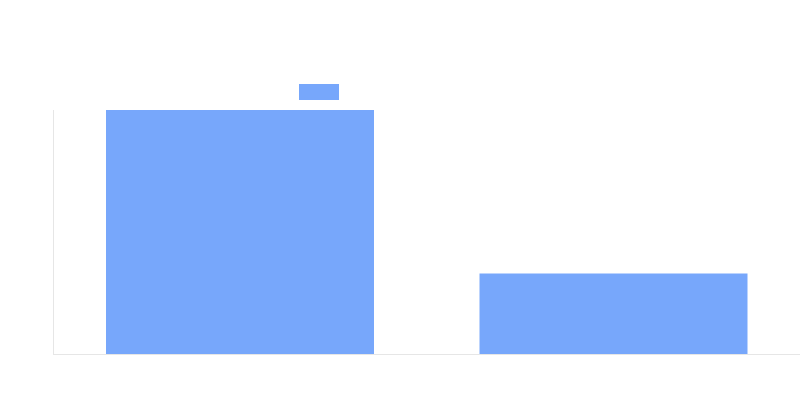 This screenshot has width=800, height=400. I want to click on legend, so click(319, 92).